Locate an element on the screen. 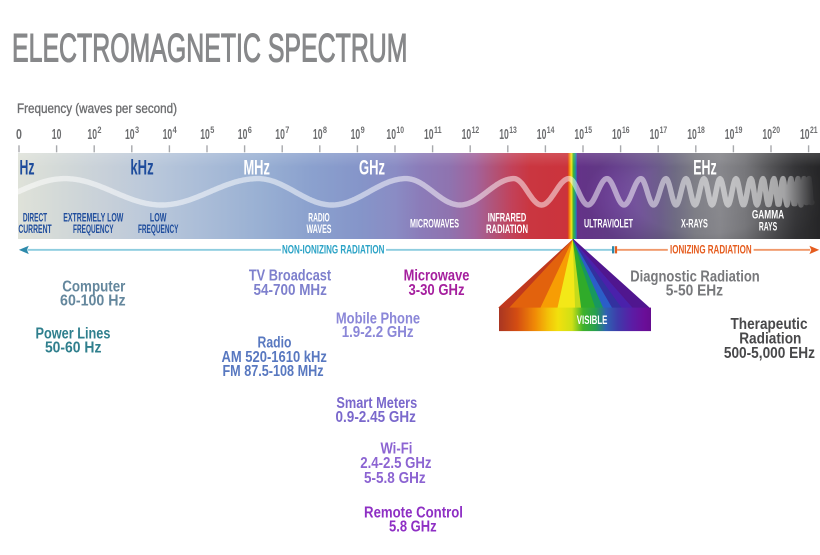  svg-text: EHz is located at coordinates (705, 167).